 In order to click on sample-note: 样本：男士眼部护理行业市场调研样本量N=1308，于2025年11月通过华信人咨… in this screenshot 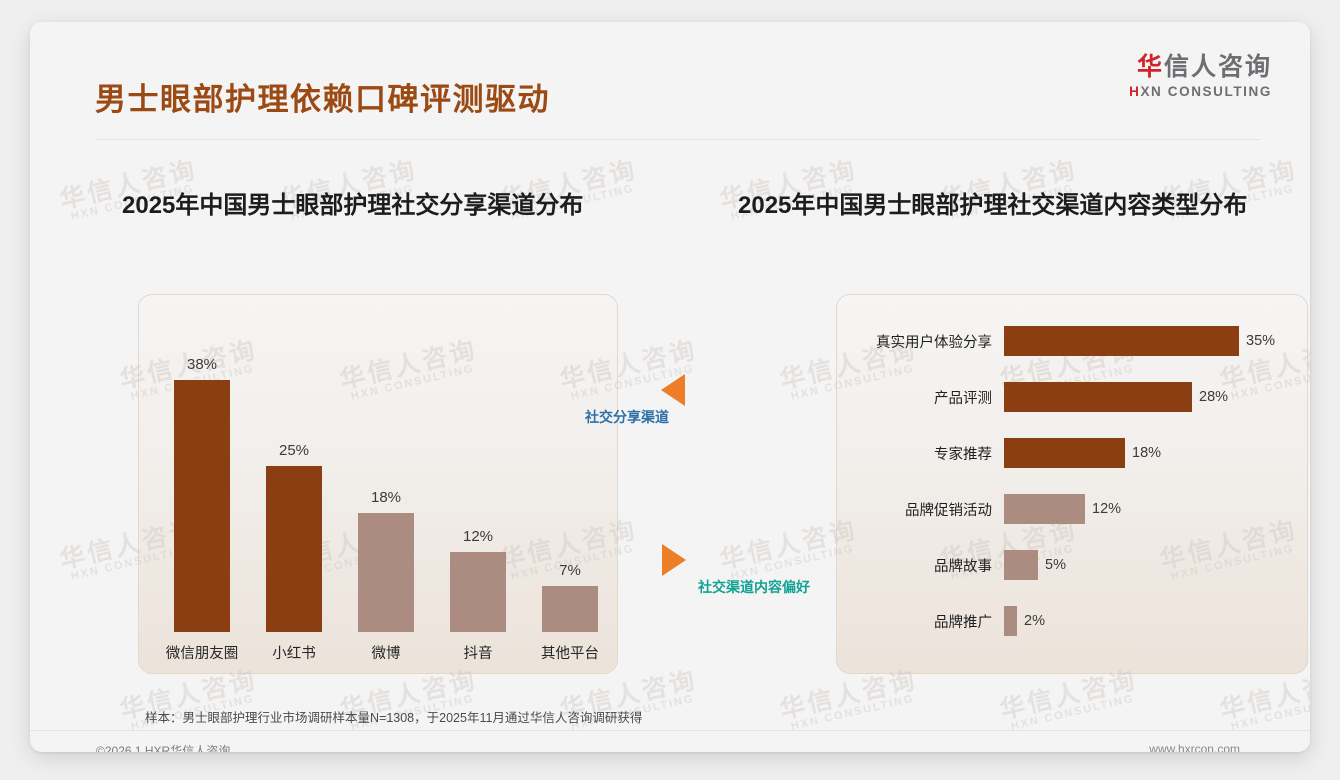, I will do `click(394, 718)`.